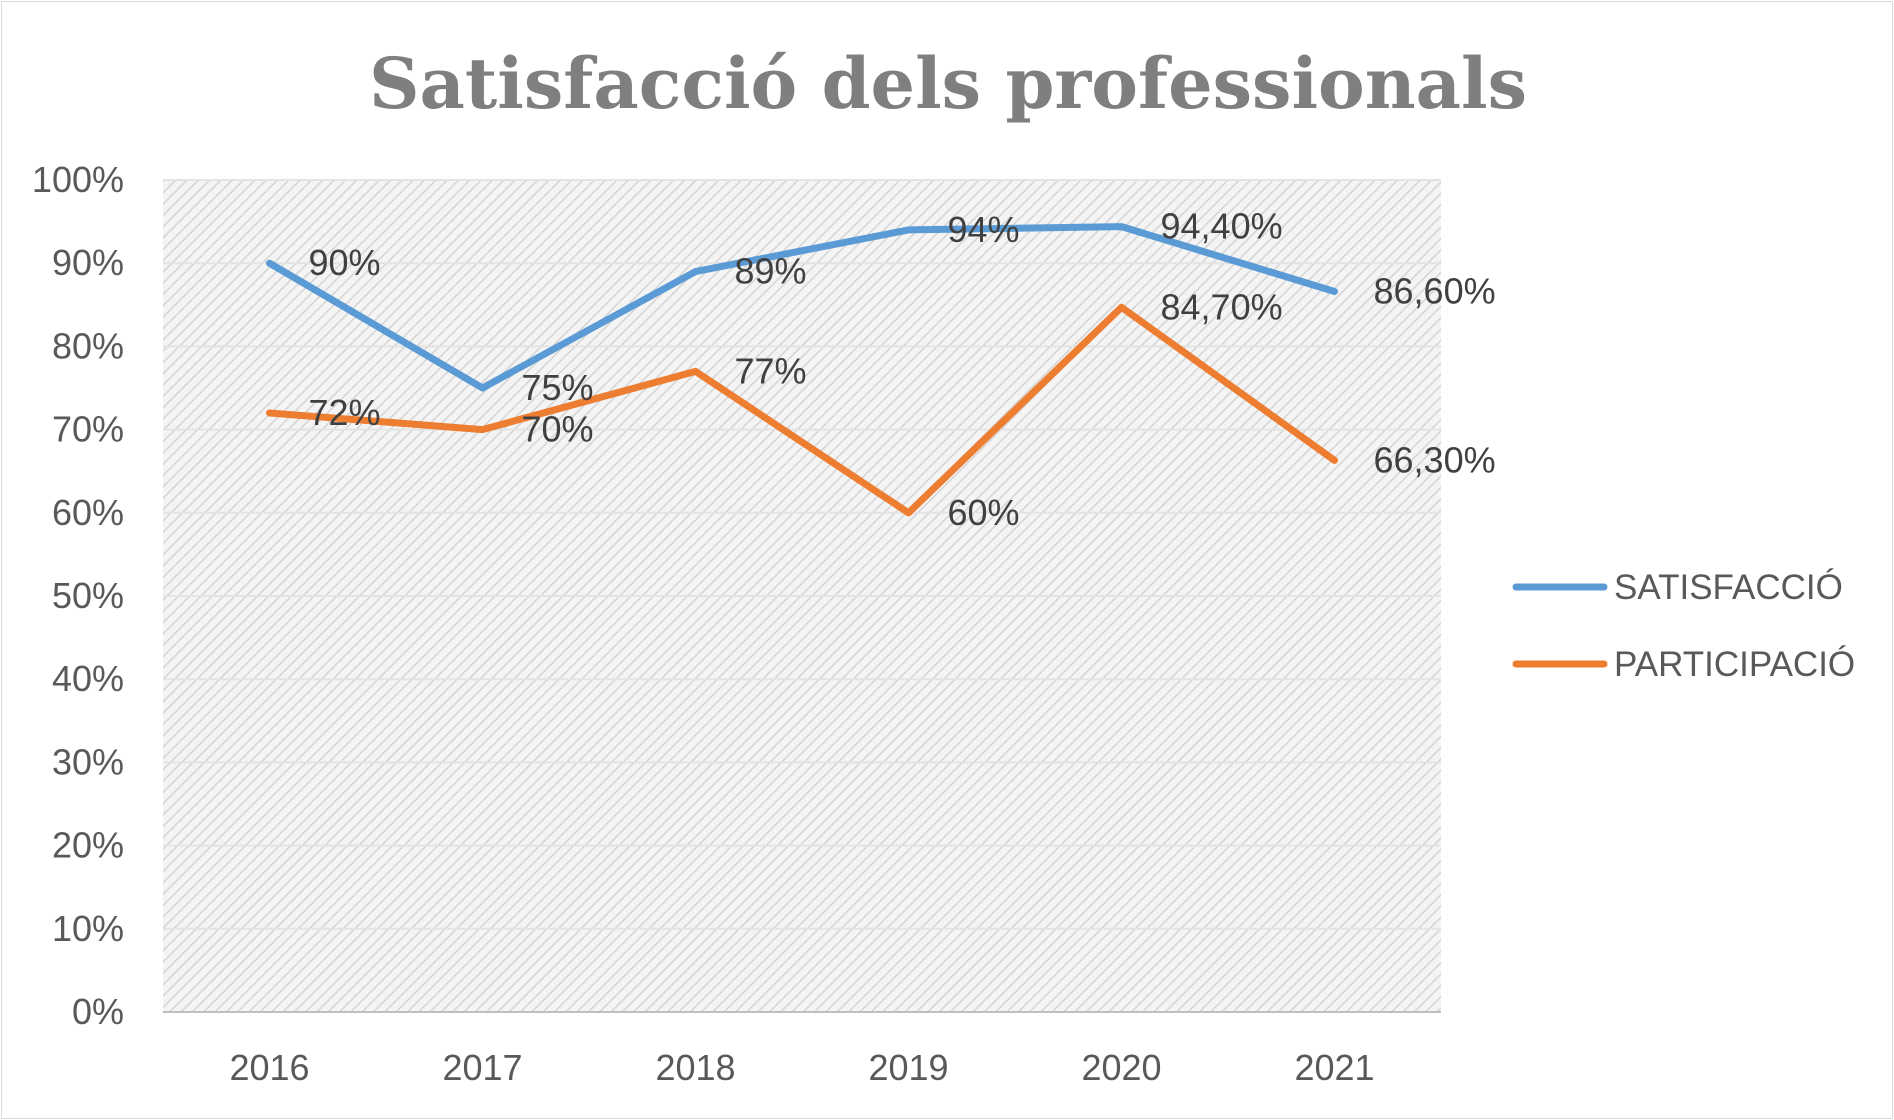 This screenshot has width=1894, height=1120. Describe the element at coordinates (88, 678) in the screenshot. I see `y-tick-label: 40%` at that location.